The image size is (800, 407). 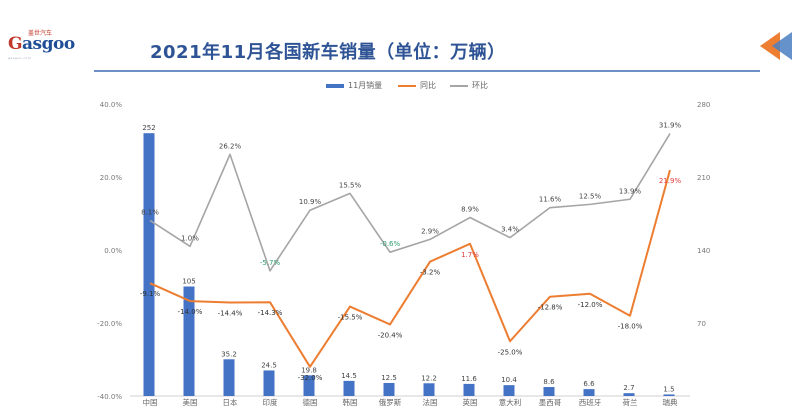 I want to click on mom-data-label: 13.9%, so click(x=630, y=191).